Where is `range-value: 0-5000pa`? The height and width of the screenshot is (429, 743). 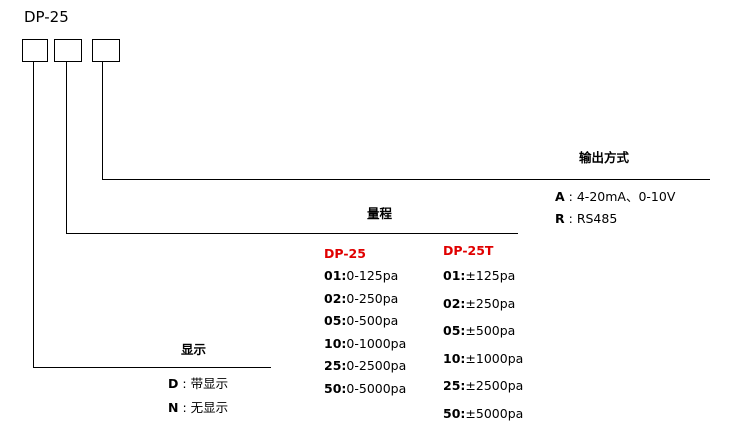
range-value: 0-5000pa is located at coordinates (376, 388).